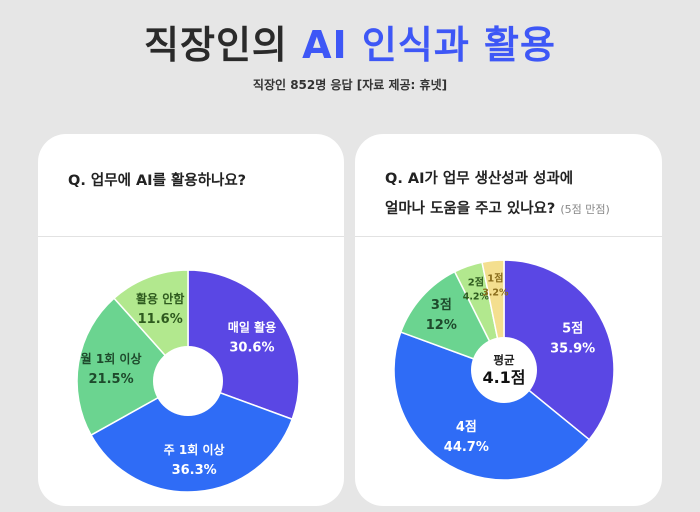 This screenshot has width=700, height=512. I want to click on pie1-center-label: 평균, so click(504, 360).